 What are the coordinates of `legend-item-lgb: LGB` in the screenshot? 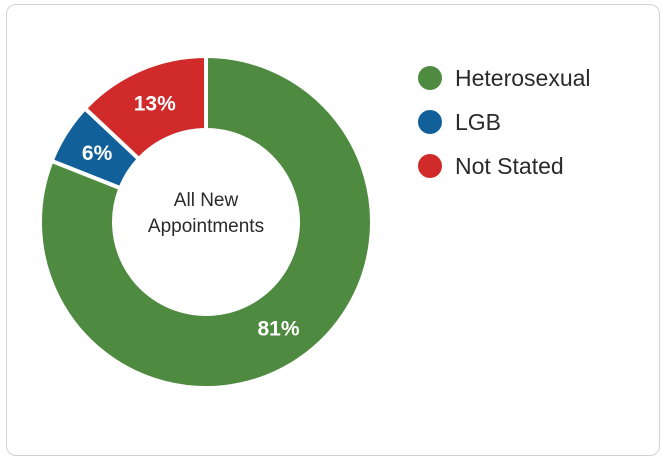 It's located at (504, 122).